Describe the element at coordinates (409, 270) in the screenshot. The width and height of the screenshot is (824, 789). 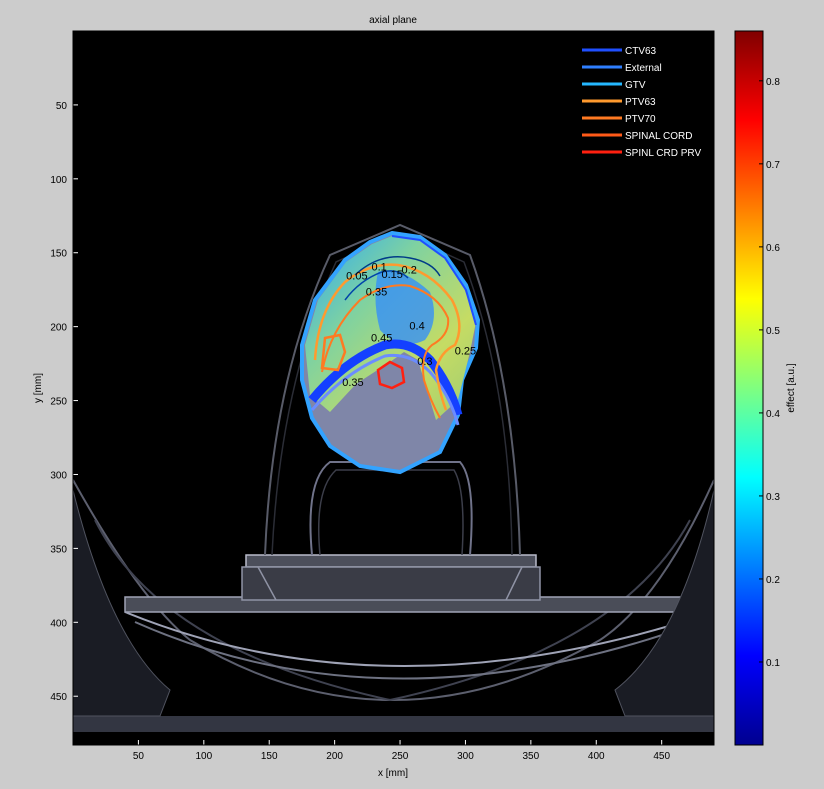
I see `contour-label: 0.2` at that location.